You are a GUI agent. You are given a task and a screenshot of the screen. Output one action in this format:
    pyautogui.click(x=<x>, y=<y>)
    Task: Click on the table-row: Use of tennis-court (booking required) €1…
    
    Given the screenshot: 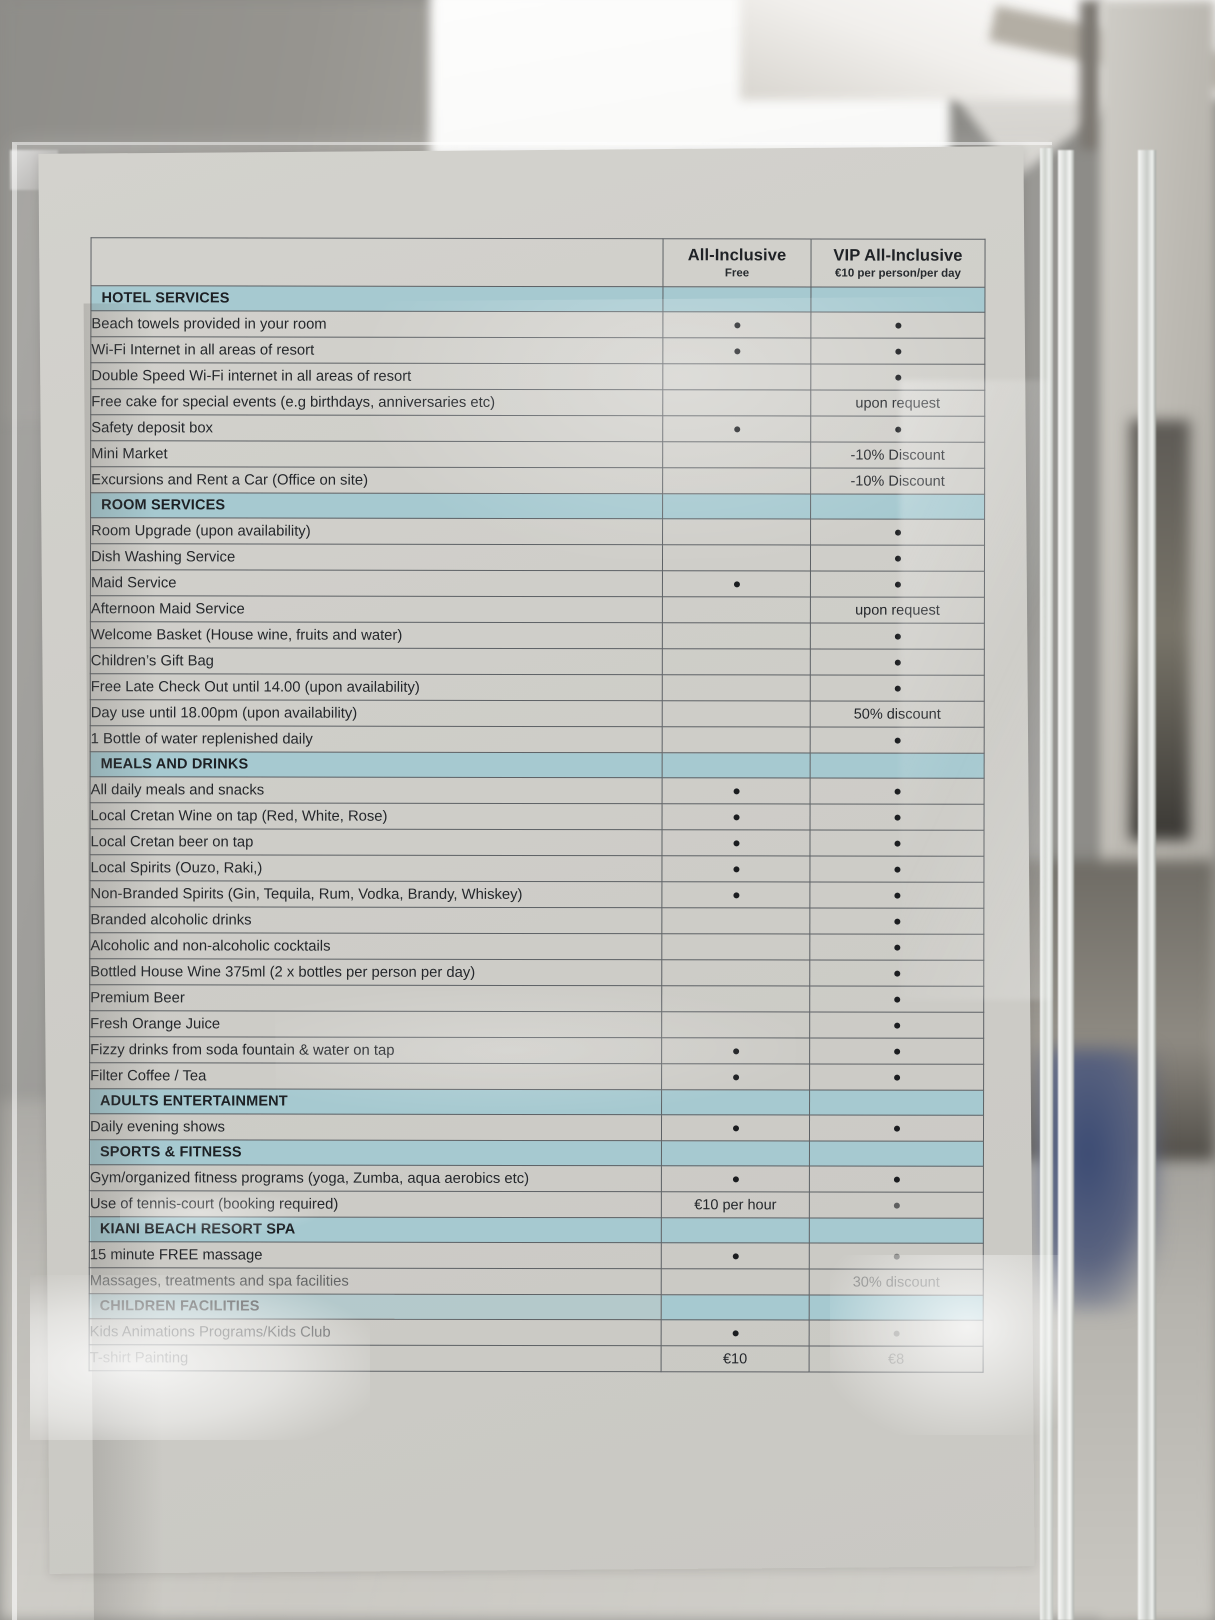 What is the action you would take?
    pyautogui.click(x=536, y=1204)
    